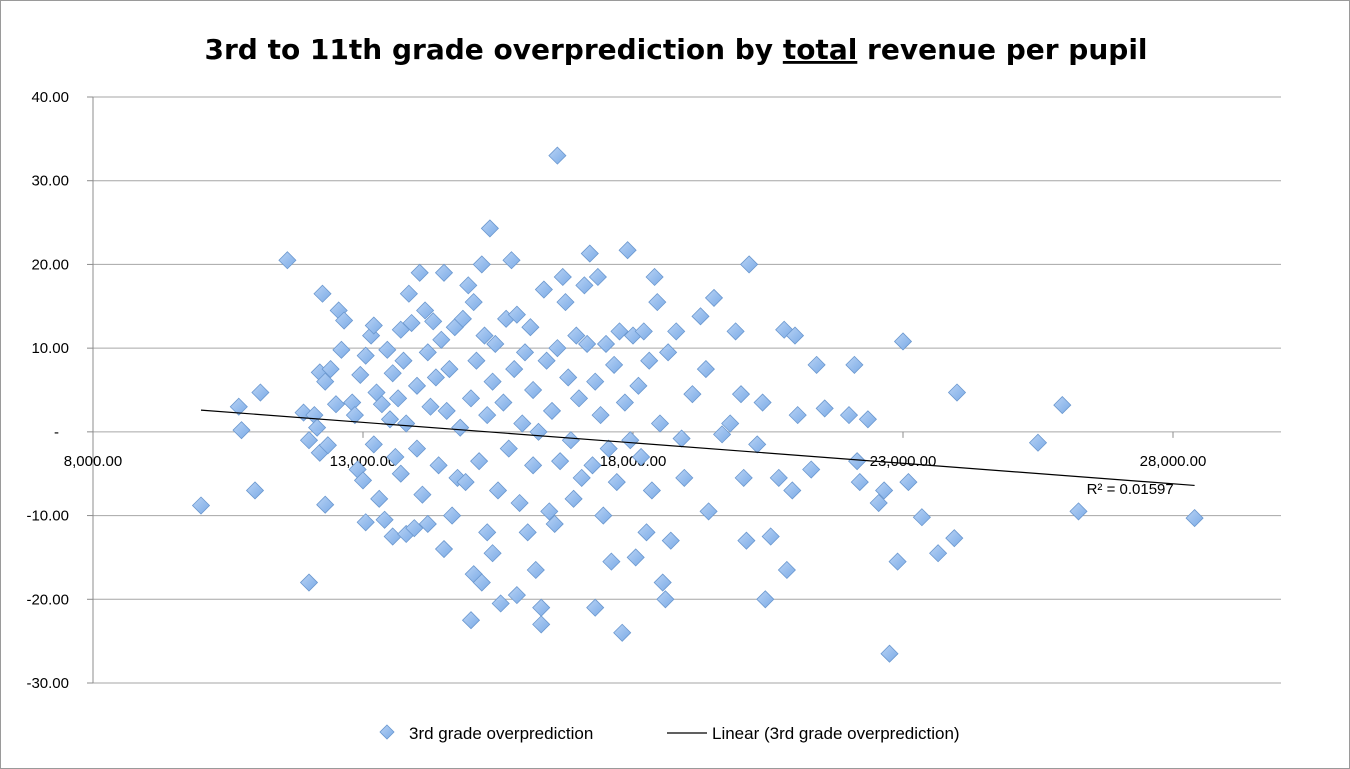 This screenshot has width=1350, height=769. Describe the element at coordinates (47, 683) in the screenshot. I see `y-tick-label: -30.00` at that location.